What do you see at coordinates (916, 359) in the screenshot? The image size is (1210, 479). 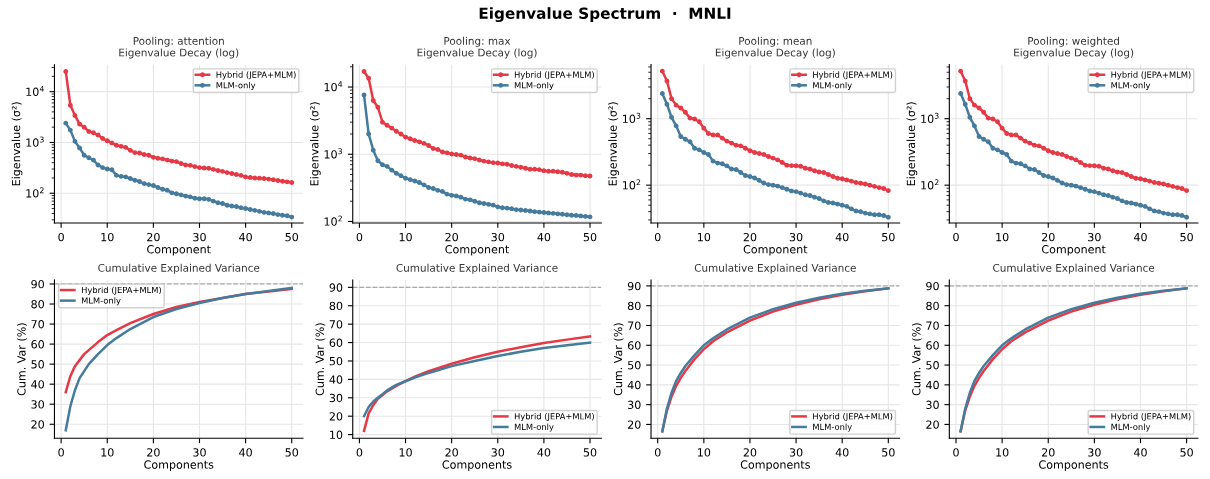 I see `y-axis-title: Cum. Var (%)` at bounding box center [916, 359].